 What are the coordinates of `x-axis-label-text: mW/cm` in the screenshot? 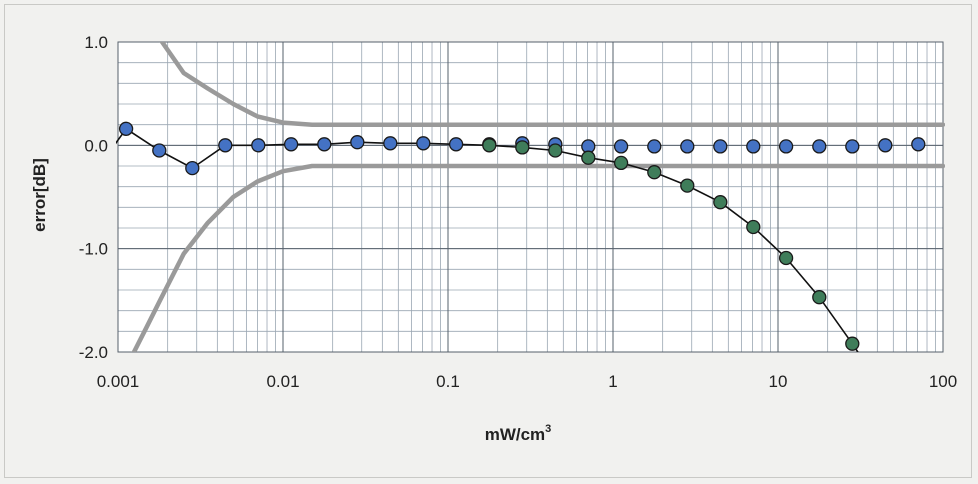 It's located at (515, 434).